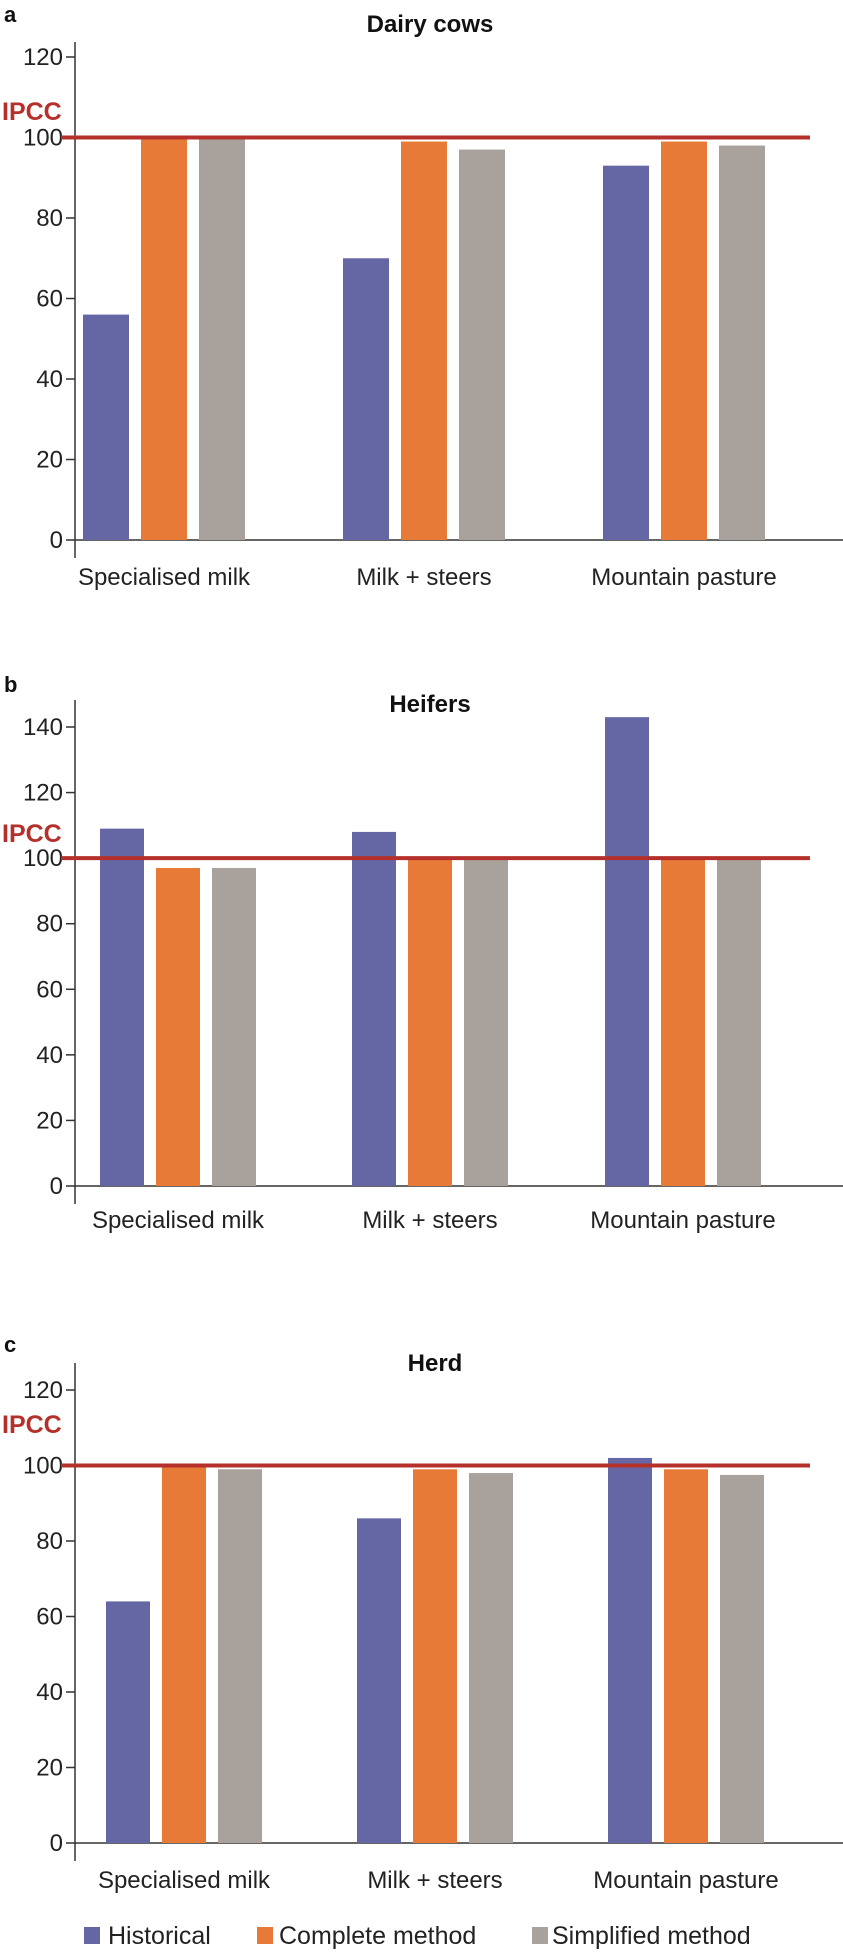 This screenshot has height=1959, width=843. I want to click on panel-title: Herd, so click(435, 1363).